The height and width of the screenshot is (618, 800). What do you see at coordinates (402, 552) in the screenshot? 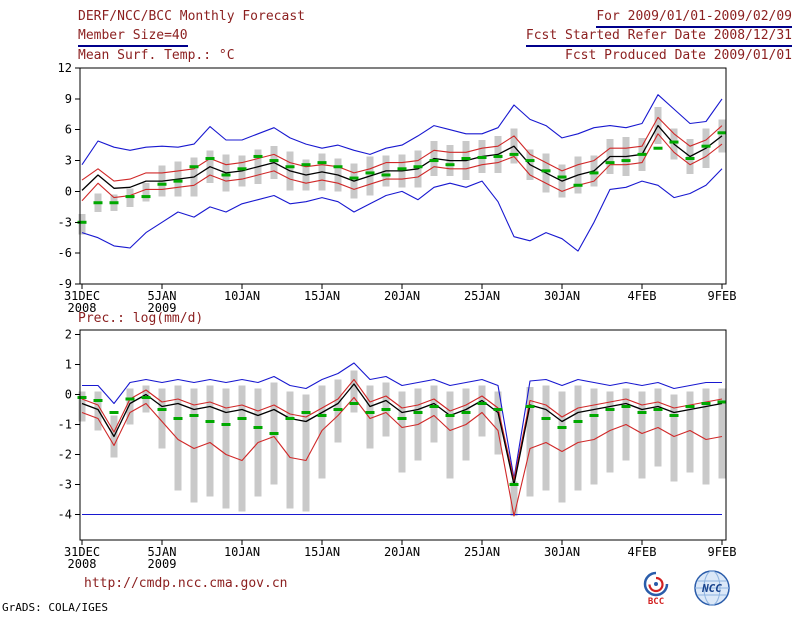
I see `x-tick-label: 20JAN` at bounding box center [402, 552].